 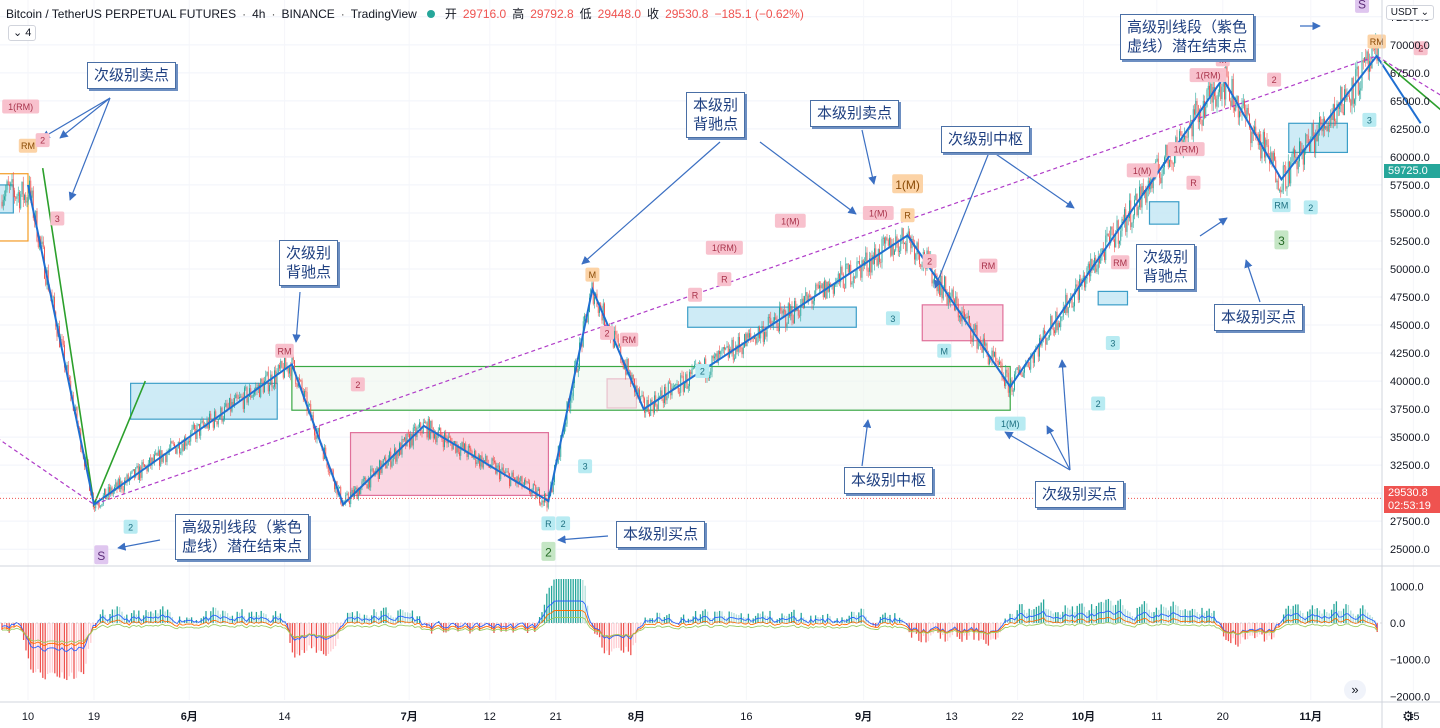 What do you see at coordinates (716, 115) in the screenshot?
I see `callout-divergence: 本级别 背驰点` at bounding box center [716, 115].